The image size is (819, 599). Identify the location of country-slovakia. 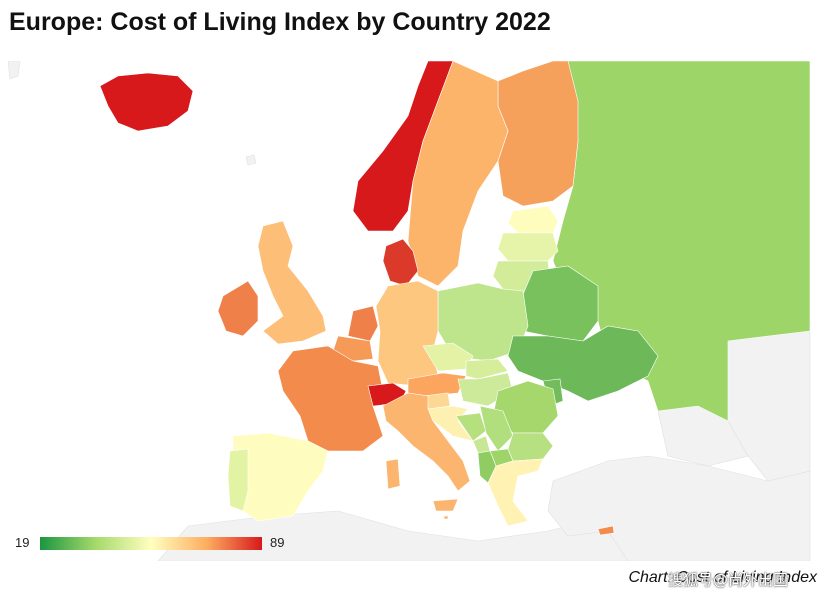
(487, 369).